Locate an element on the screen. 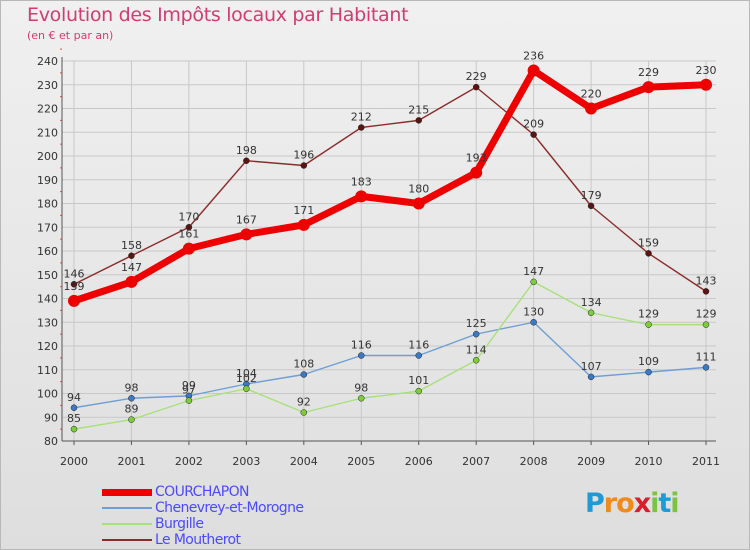 The width and height of the screenshot is (750, 550). data-label: 108 is located at coordinates (303, 364).